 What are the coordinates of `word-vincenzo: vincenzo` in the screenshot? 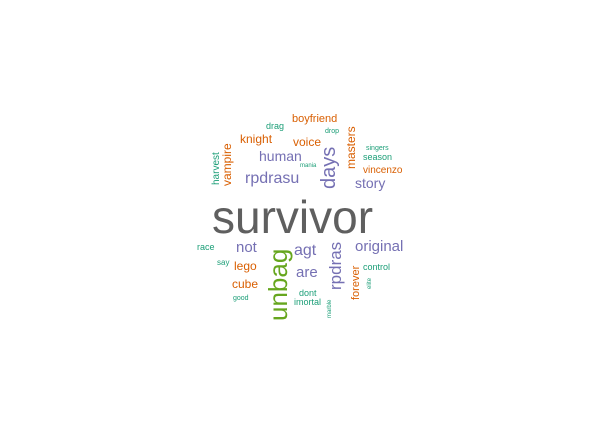 It's located at (383, 170).